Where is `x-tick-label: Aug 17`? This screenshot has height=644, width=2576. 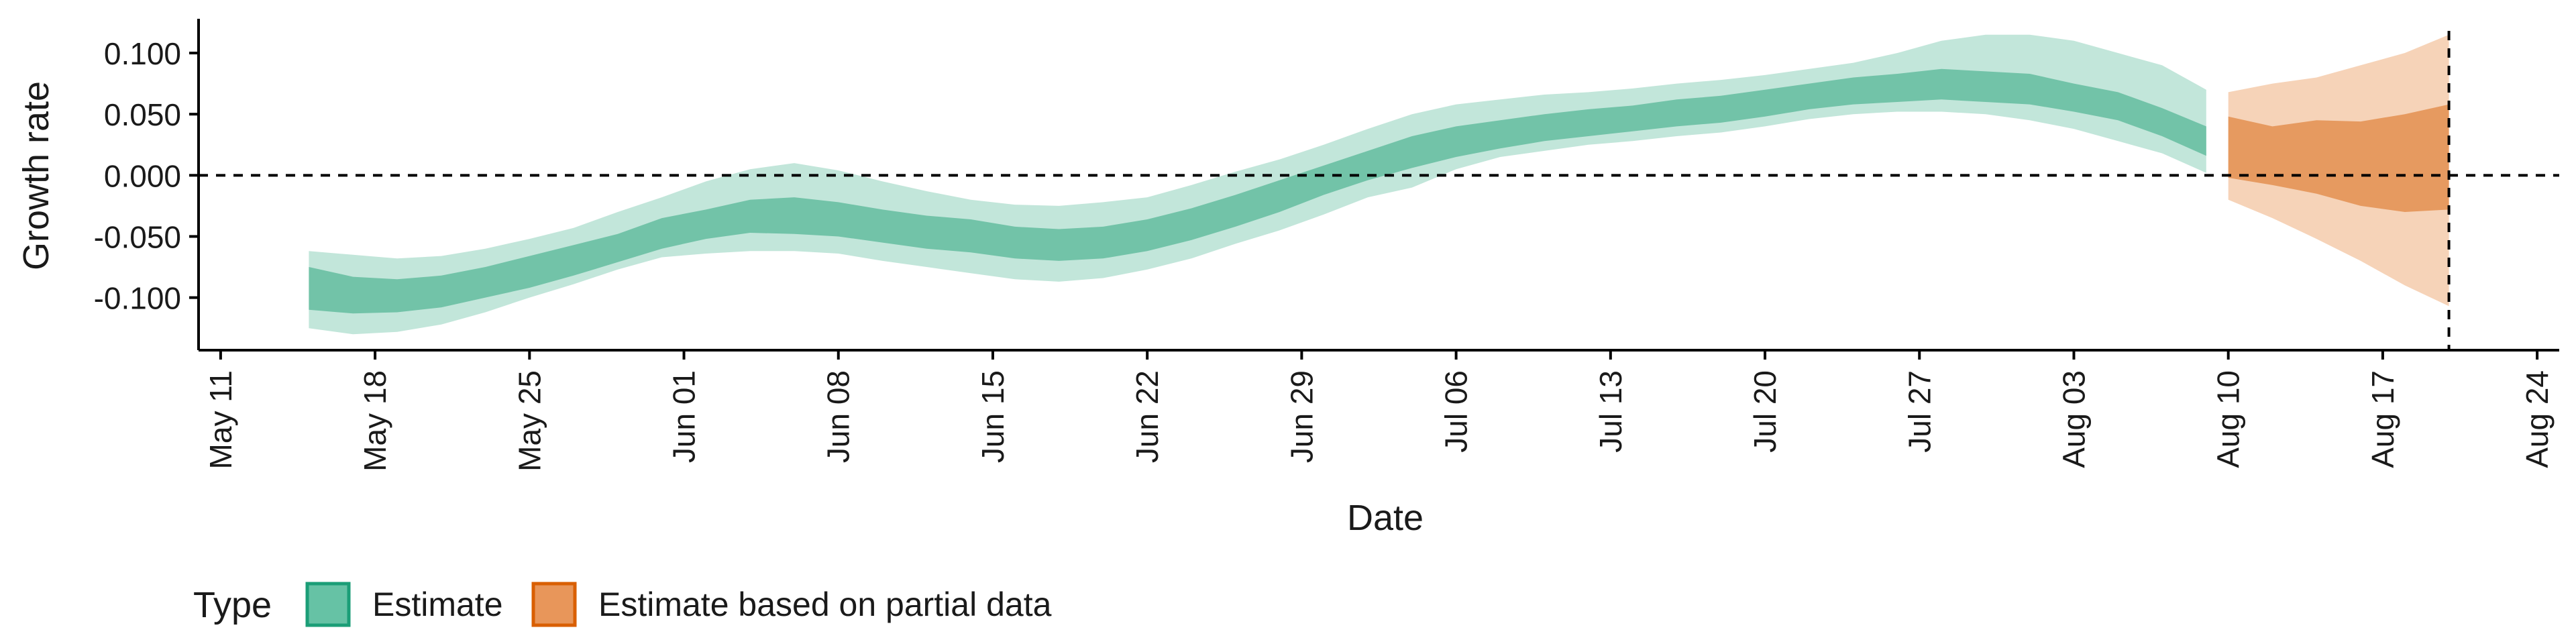
x-tick-label: Aug 17 is located at coordinates (2382, 419).